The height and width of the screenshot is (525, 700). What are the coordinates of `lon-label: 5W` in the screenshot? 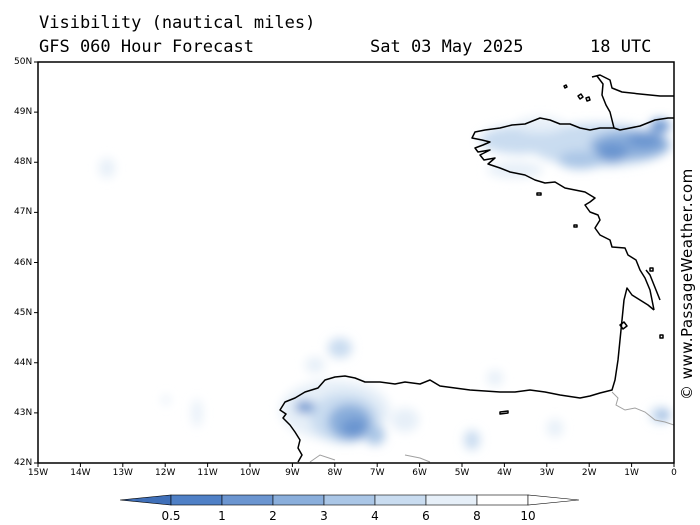 It's located at (462, 473).